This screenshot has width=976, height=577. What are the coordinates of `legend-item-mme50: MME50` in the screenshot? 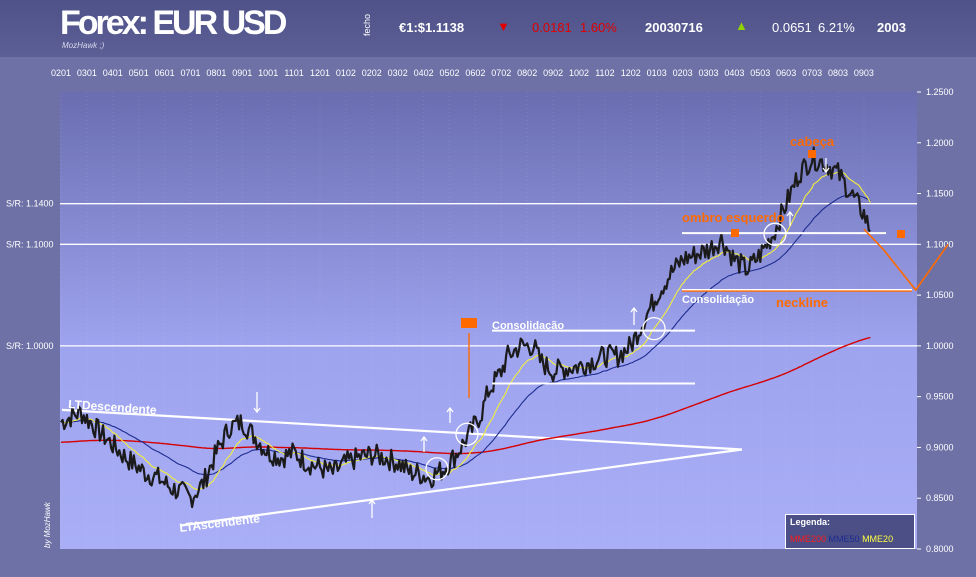 It's located at (844, 539).